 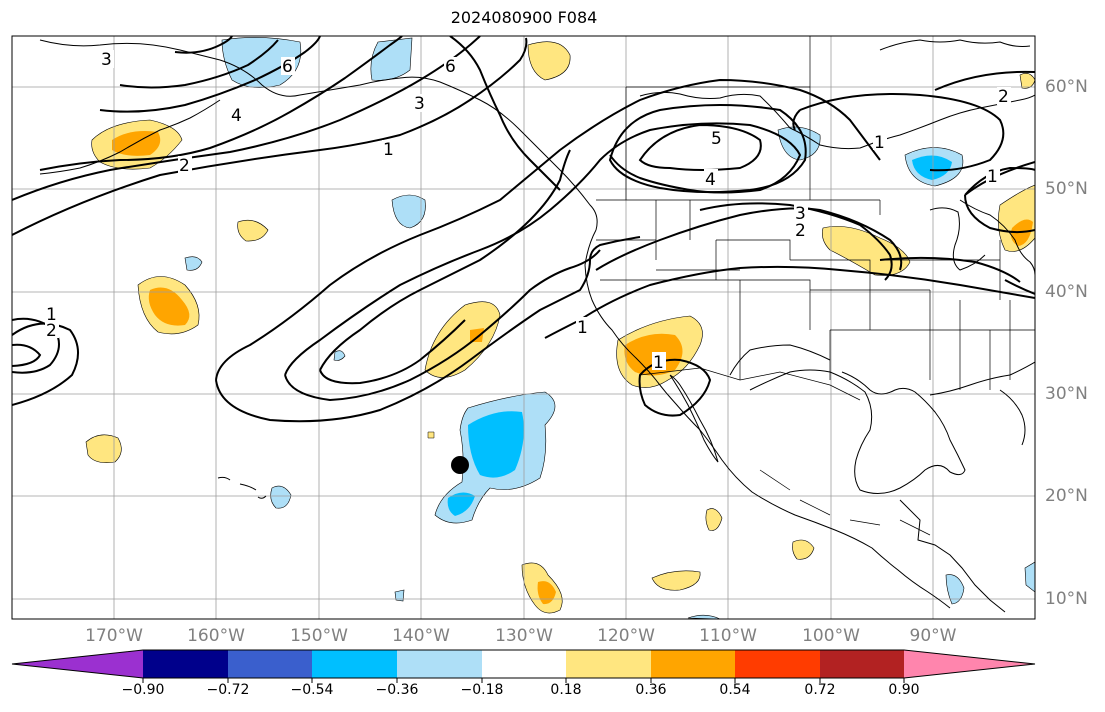 What do you see at coordinates (1066, 292) in the screenshot?
I see `lat-label: 40°N` at bounding box center [1066, 292].